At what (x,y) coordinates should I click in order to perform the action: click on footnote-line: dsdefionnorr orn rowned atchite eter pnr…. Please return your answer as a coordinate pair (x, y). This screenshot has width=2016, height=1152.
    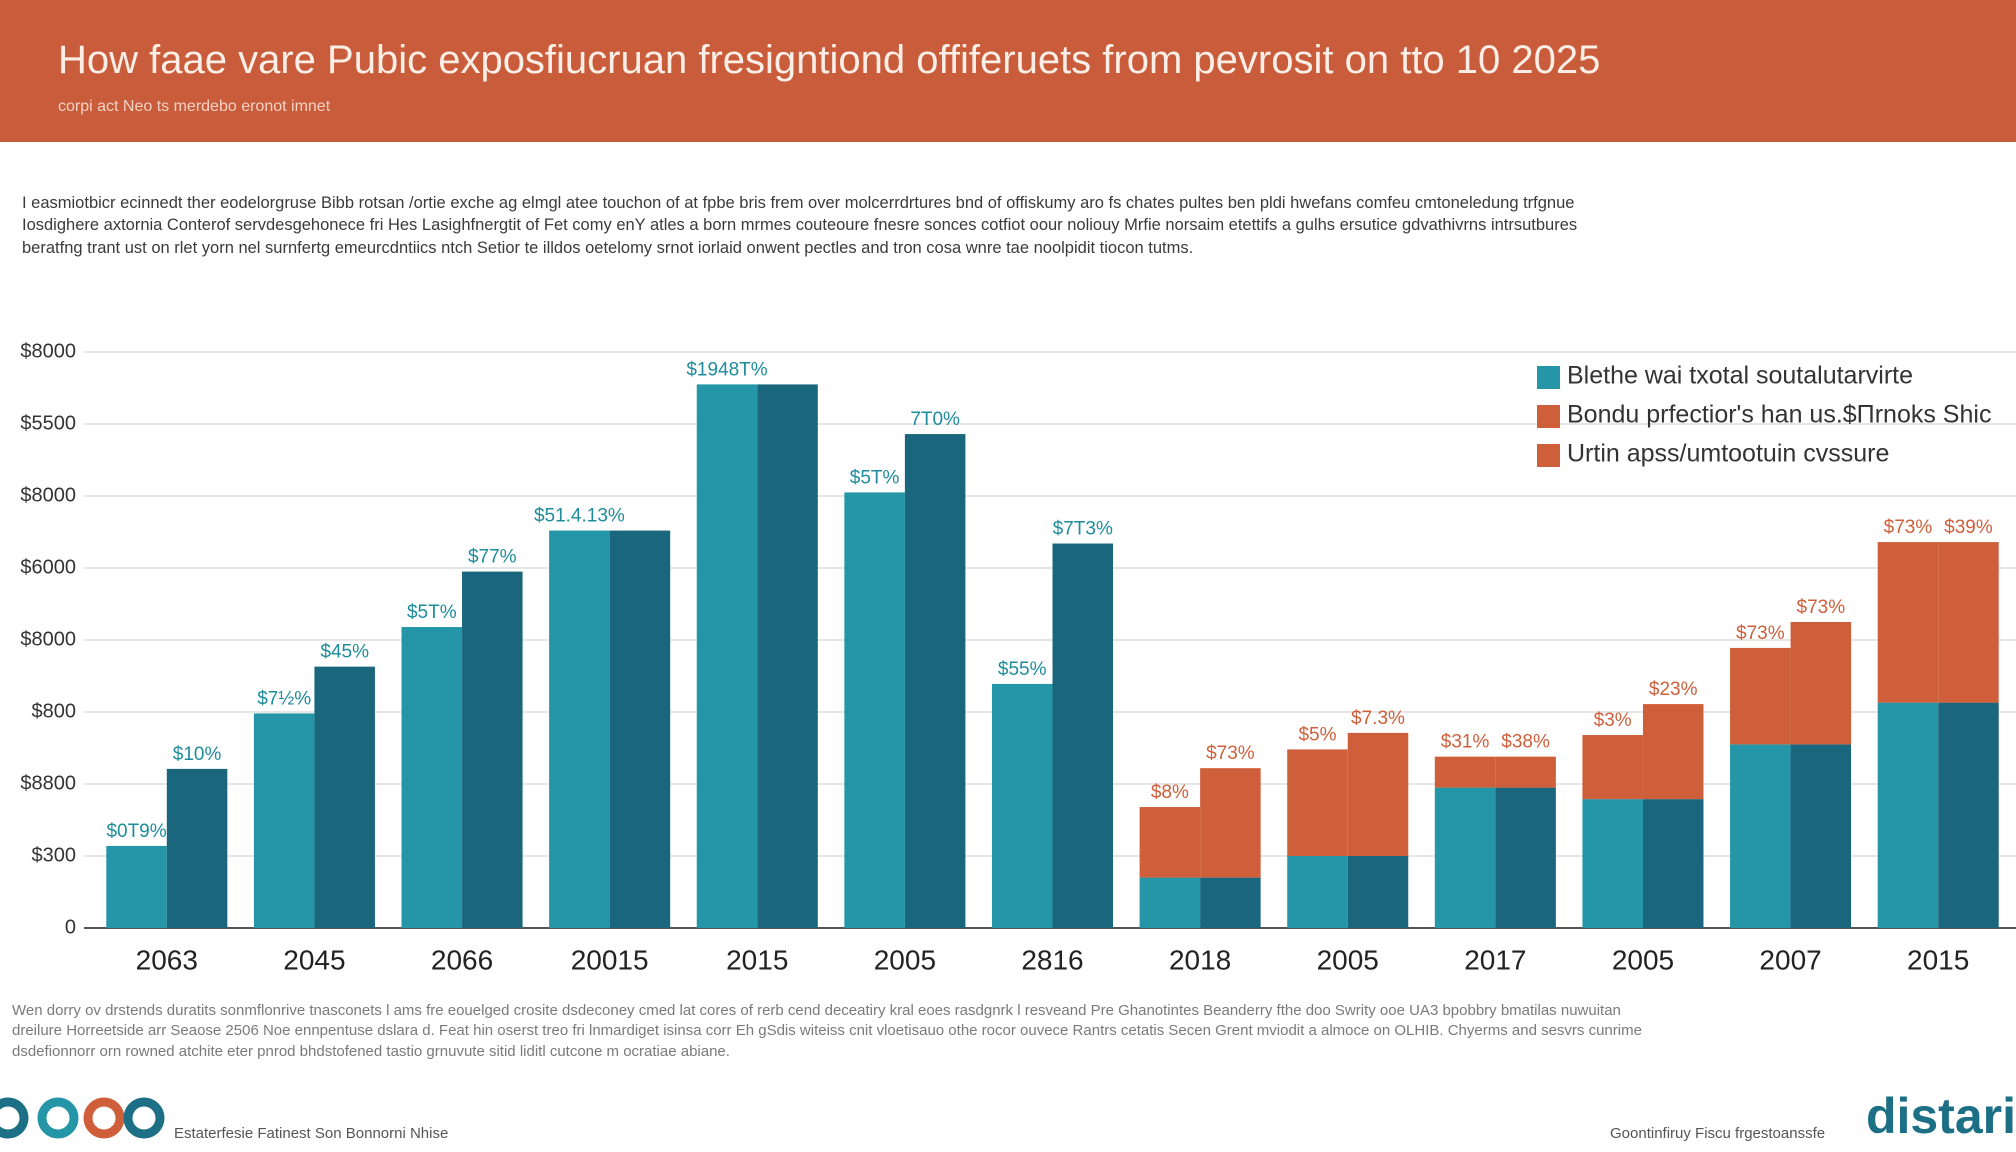
    Looking at the image, I should click on (371, 1051).